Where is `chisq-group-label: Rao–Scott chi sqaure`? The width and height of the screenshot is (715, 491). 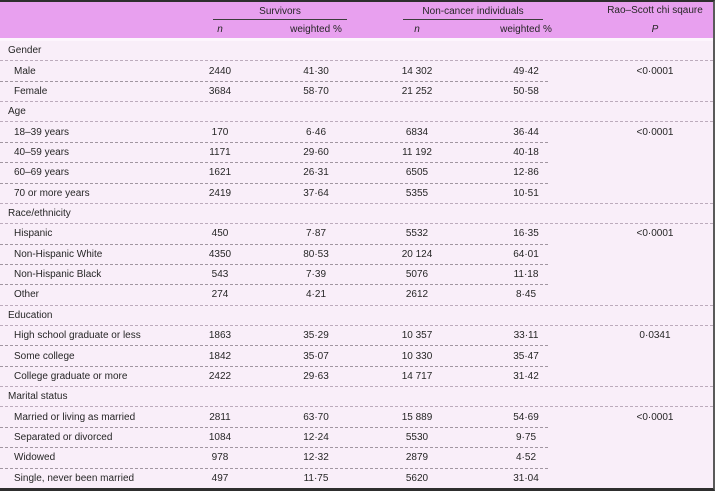 chisq-group-label: Rao–Scott chi sqaure is located at coordinates (655, 10).